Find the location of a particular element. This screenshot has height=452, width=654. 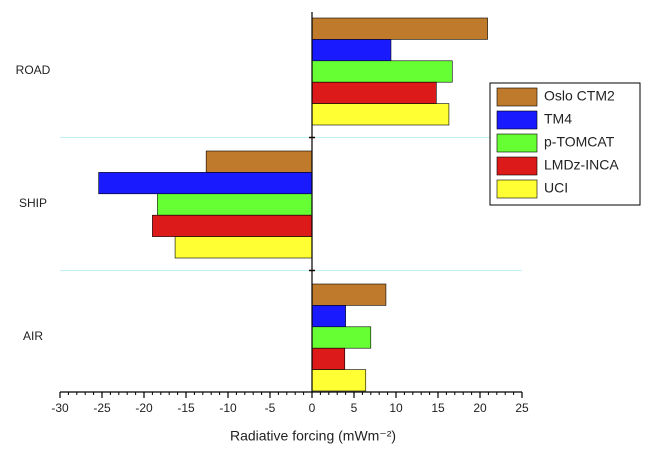

x-tick-label: -20 is located at coordinates (144, 408).